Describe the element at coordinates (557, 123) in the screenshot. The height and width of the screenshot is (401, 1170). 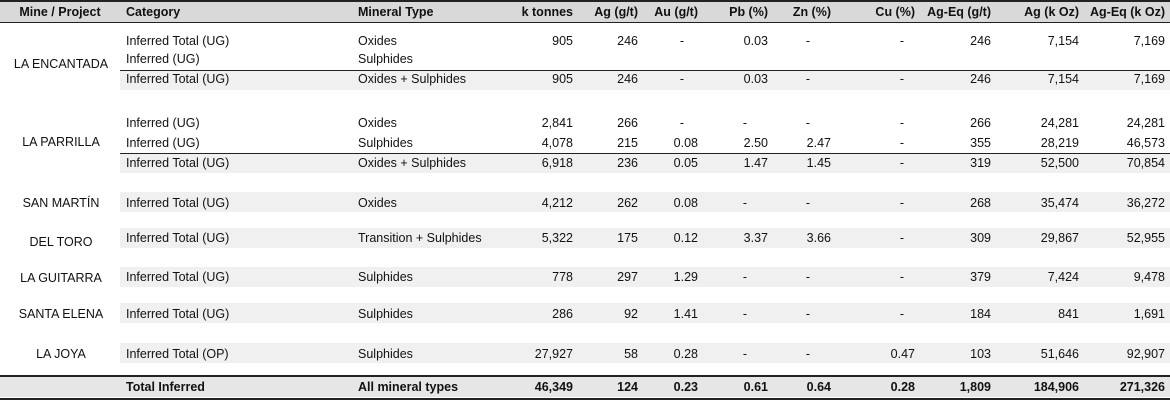
I see `value-cell: 2,841` at that location.